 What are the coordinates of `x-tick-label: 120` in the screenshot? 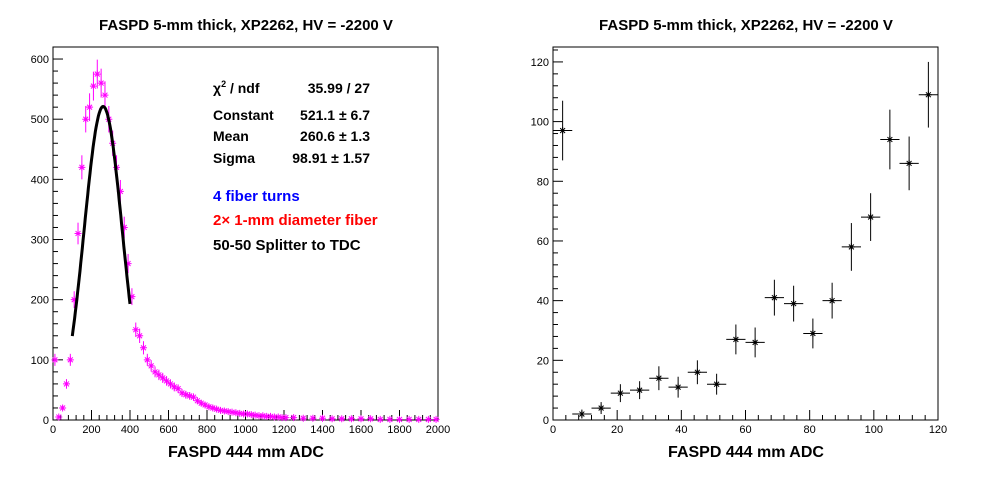 It's located at (938, 430).